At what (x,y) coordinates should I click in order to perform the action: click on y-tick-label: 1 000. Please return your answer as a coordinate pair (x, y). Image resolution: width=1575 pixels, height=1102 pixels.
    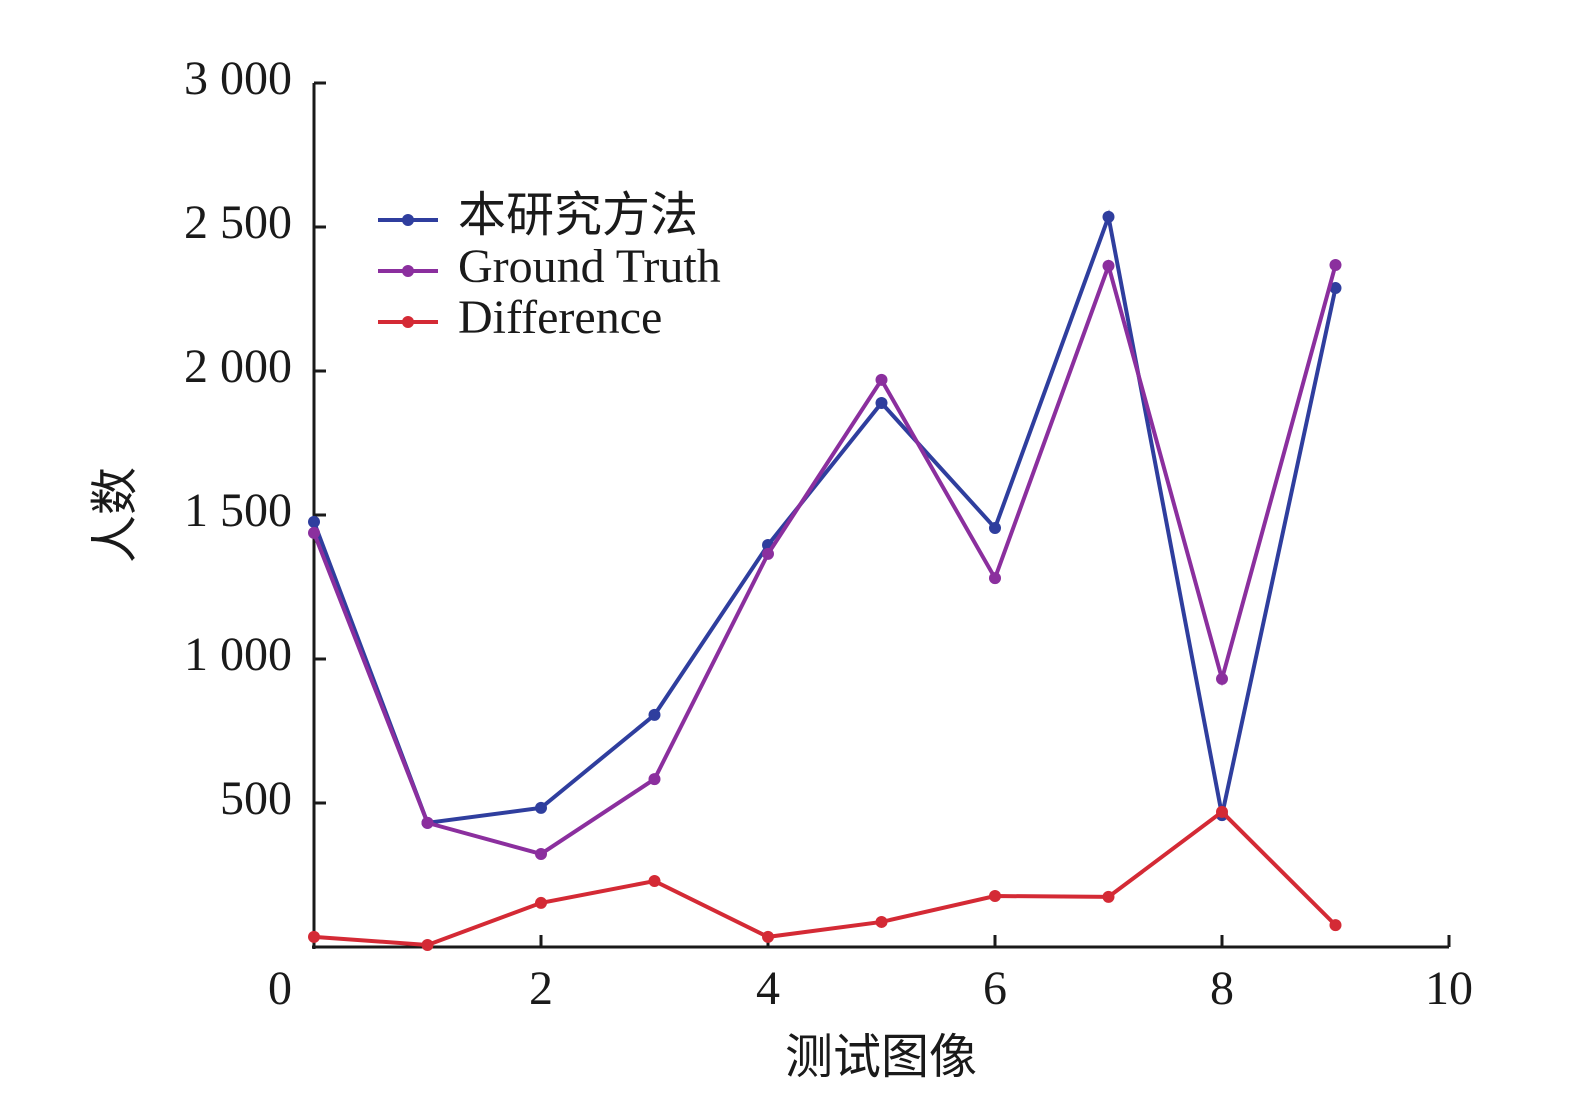
    Looking at the image, I should click on (238, 654).